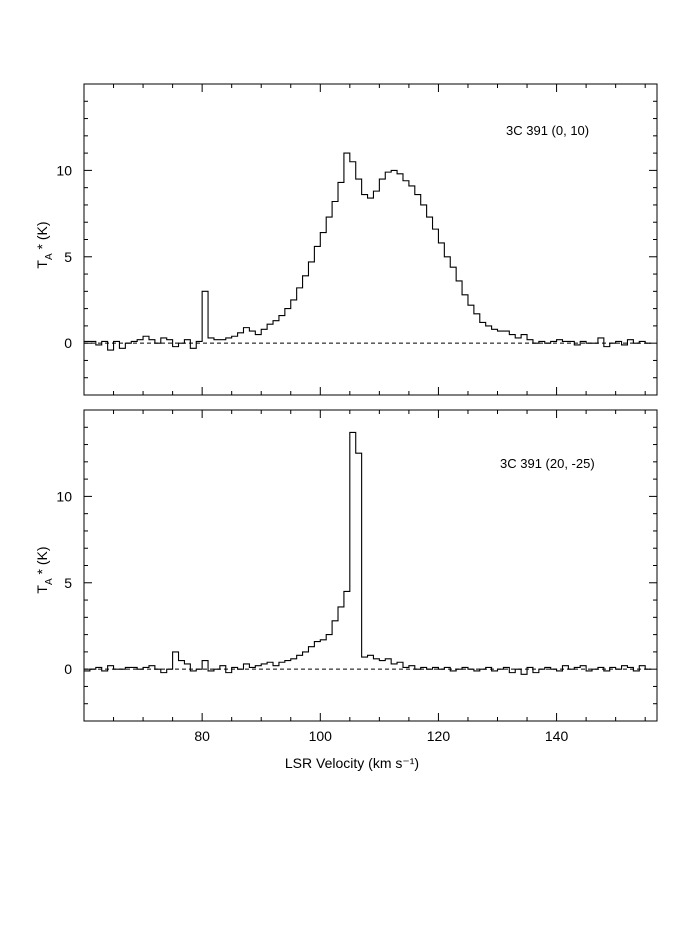  I want to click on x-tick-labels: 80 100 120 140, so click(381, 736).